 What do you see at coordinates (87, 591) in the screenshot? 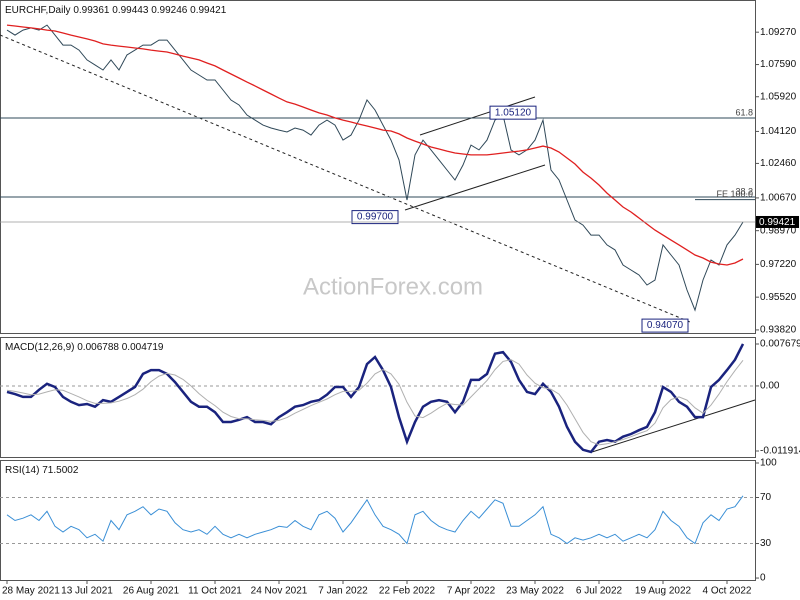
I see `x-tick-label: 13 Jul 2021` at bounding box center [87, 591].